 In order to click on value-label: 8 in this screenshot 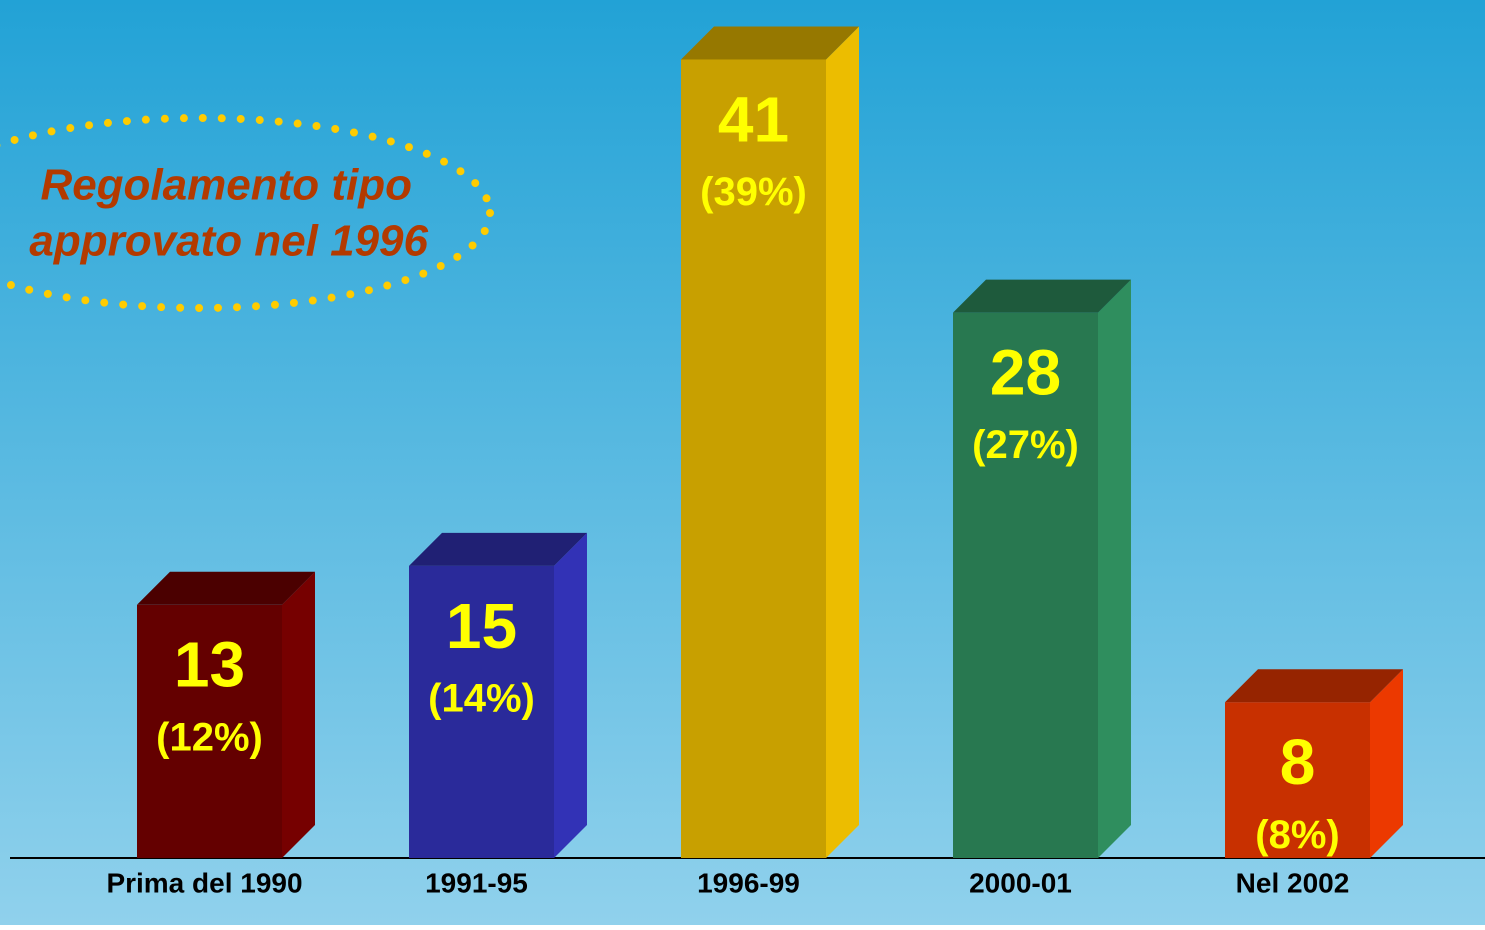, I will do `click(1298, 762)`.